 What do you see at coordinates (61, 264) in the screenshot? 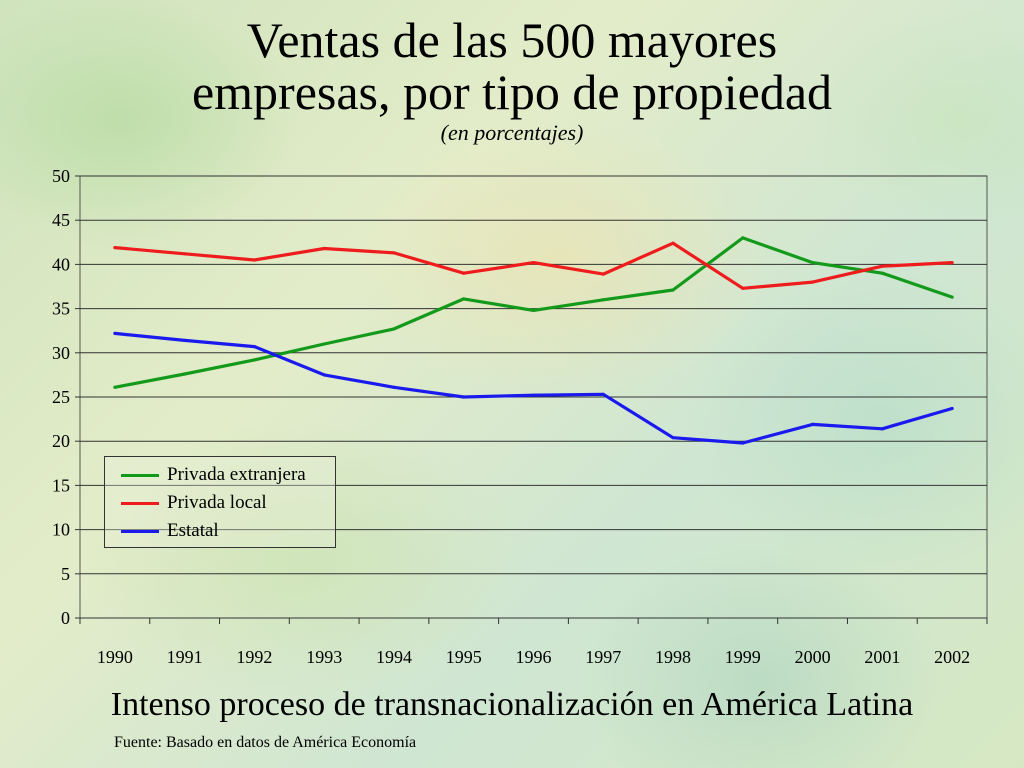
I see `y-tick-label: 40` at bounding box center [61, 264].